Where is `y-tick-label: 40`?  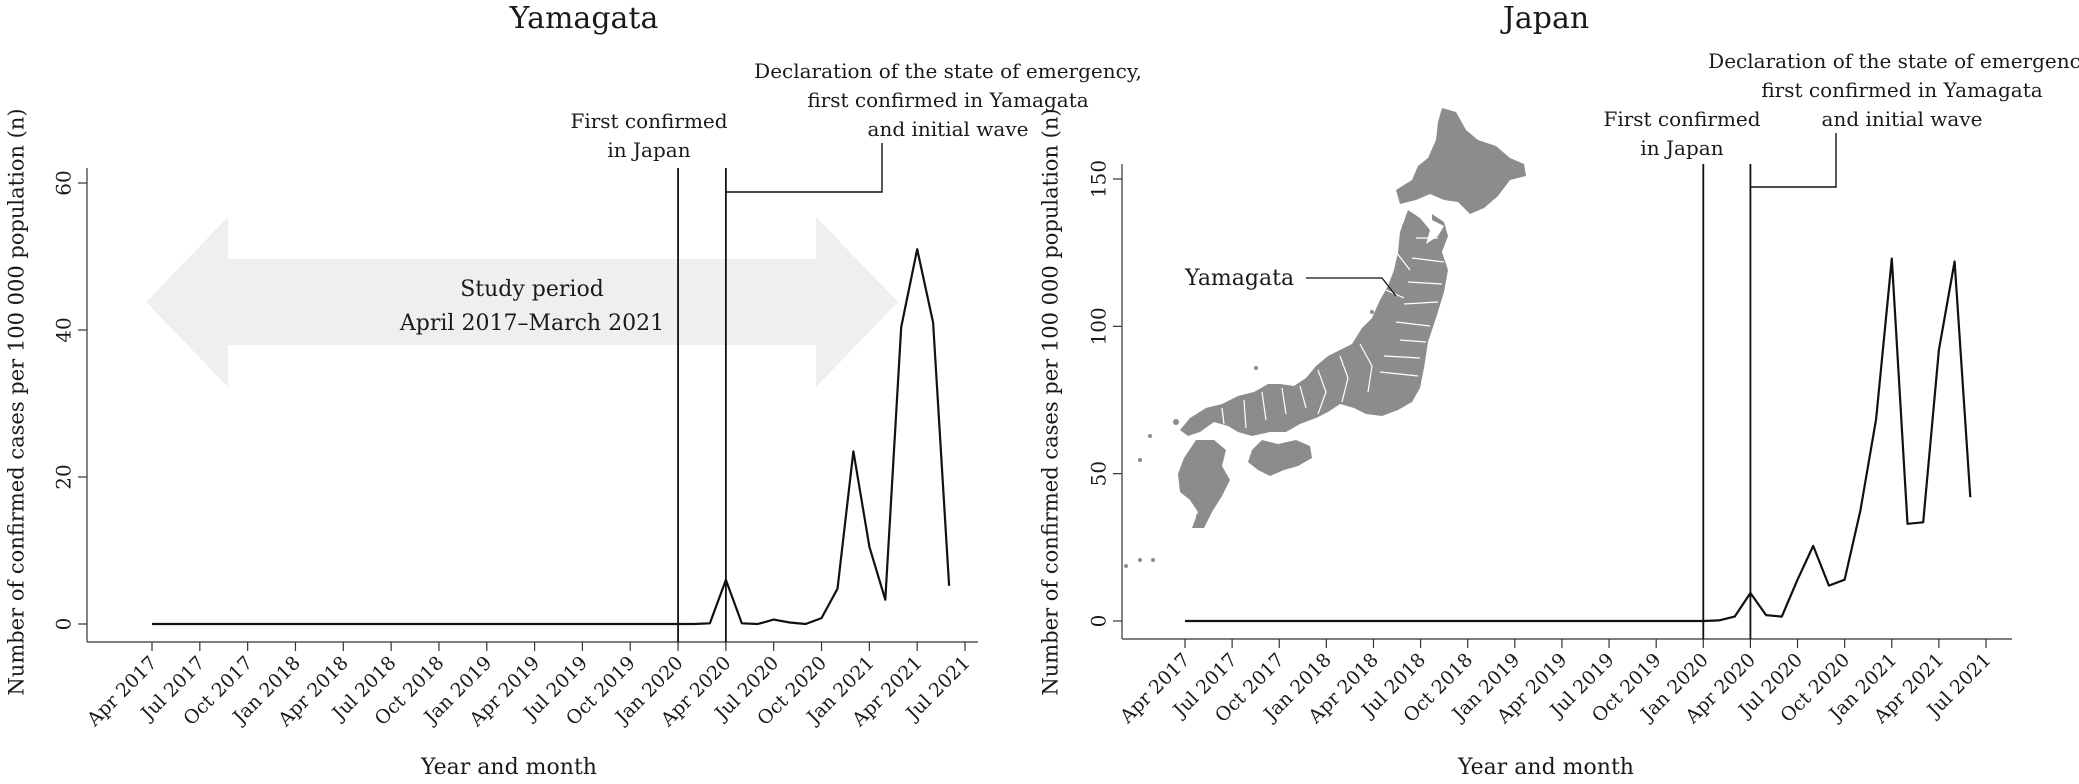 y-tick-label: 40 is located at coordinates (64, 329).